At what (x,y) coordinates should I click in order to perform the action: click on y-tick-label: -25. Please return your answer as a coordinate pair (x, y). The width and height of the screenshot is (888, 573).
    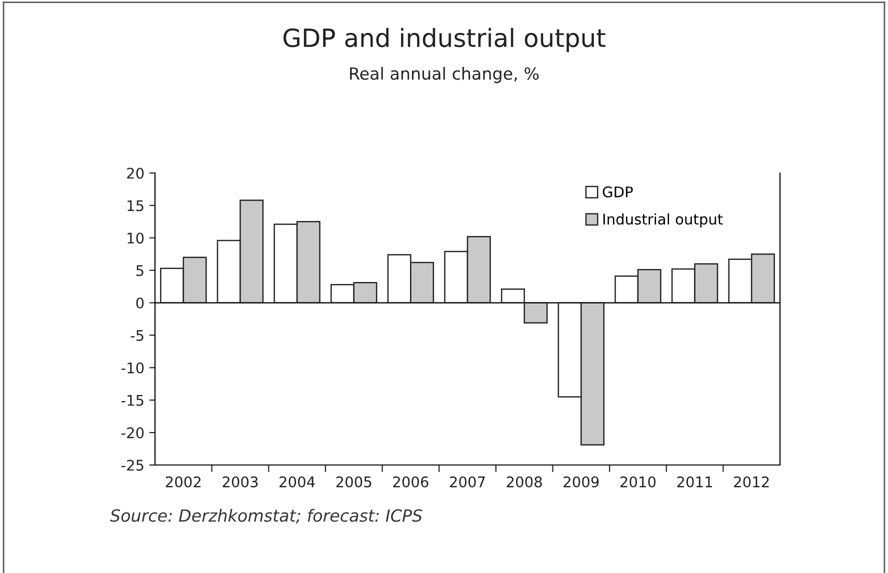
    Looking at the image, I should click on (132, 465).